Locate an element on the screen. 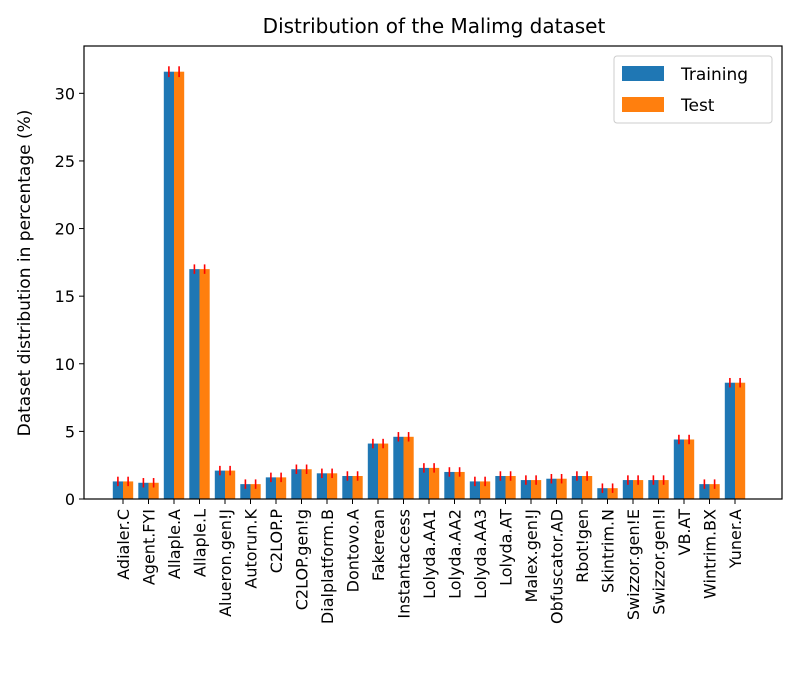 Image resolution: width=796 pixels, height=679 pixels. x-tick-label: C2LOP.gen!g is located at coordinates (302, 559).